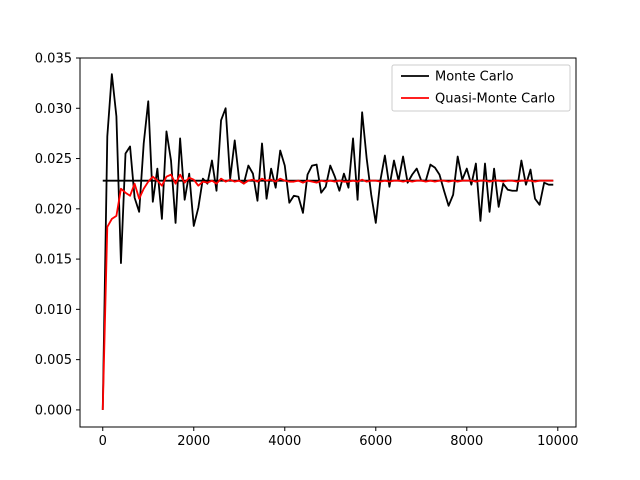  I want to click on y-tick-label: 0.035, so click(53, 59).